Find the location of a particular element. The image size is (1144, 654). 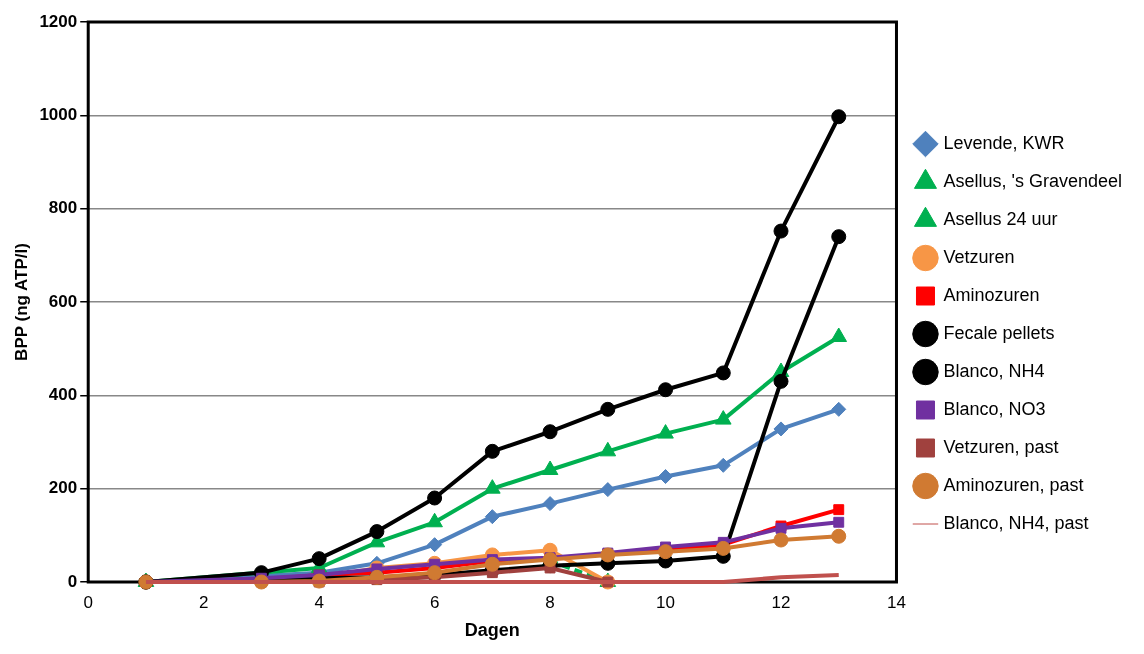

x-tick-label: 10 is located at coordinates (666, 602).